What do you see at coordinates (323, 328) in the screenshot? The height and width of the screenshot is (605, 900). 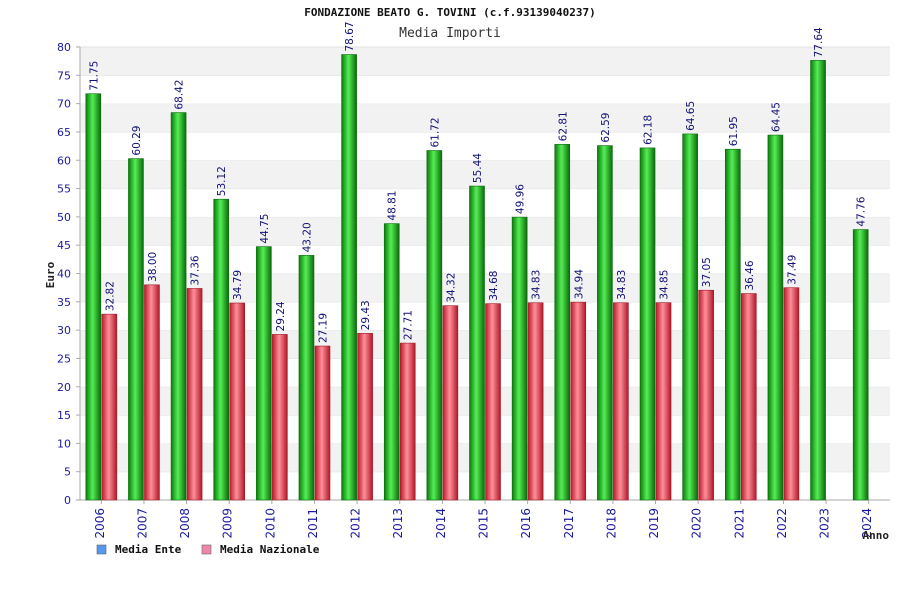 I see `data-label: 27.19` at bounding box center [323, 328].